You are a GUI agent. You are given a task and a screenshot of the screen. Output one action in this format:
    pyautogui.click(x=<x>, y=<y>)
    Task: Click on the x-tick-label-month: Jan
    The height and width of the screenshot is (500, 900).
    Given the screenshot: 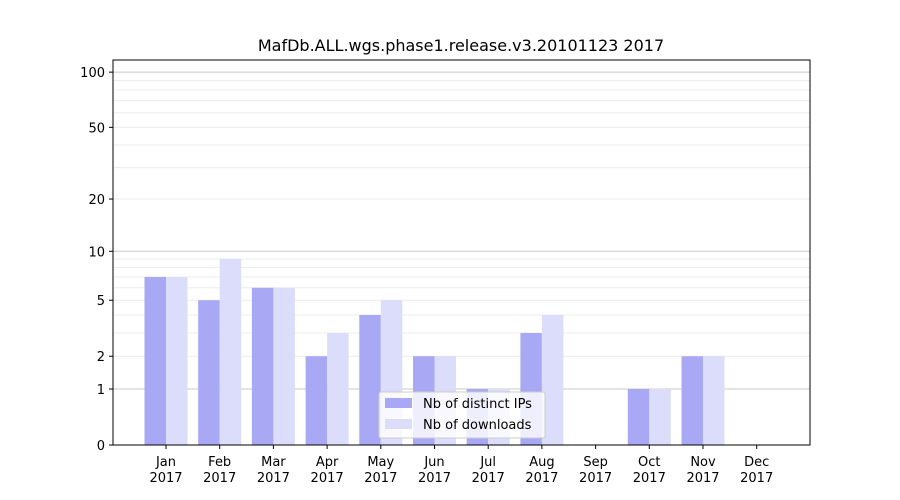 What is the action you would take?
    pyautogui.click(x=165, y=462)
    